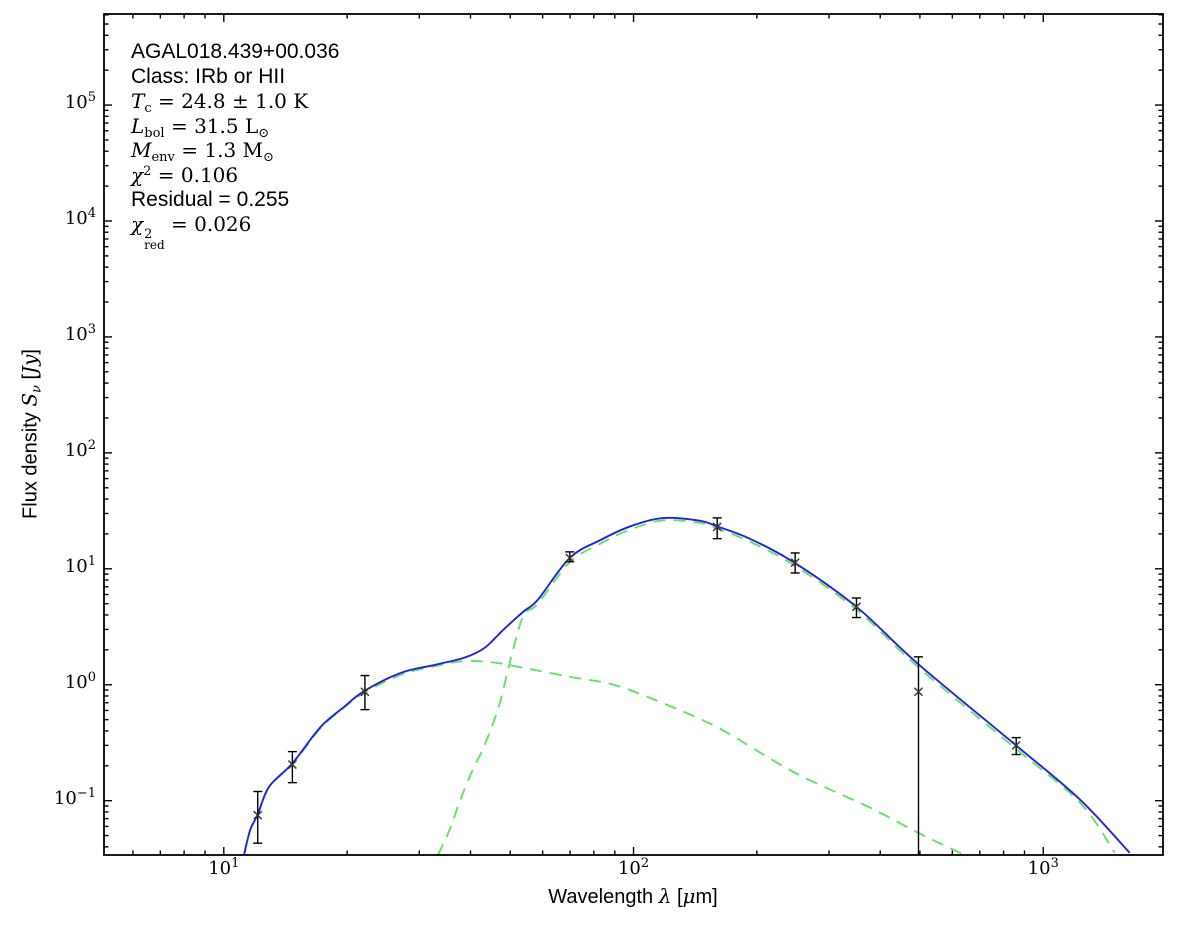 This screenshot has width=1200, height=933. Describe the element at coordinates (604, 757) in the screenshot. I see `warm-component-fit-curve` at that location.